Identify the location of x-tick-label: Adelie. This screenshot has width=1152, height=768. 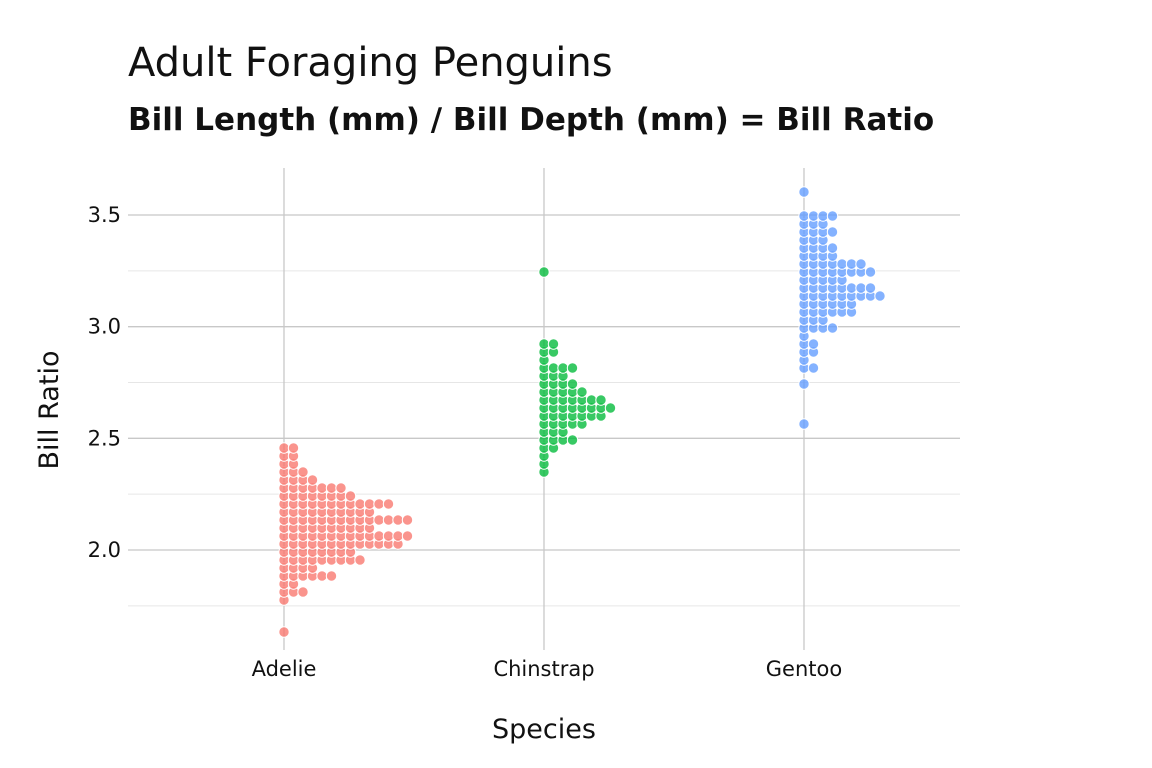
(284, 669).